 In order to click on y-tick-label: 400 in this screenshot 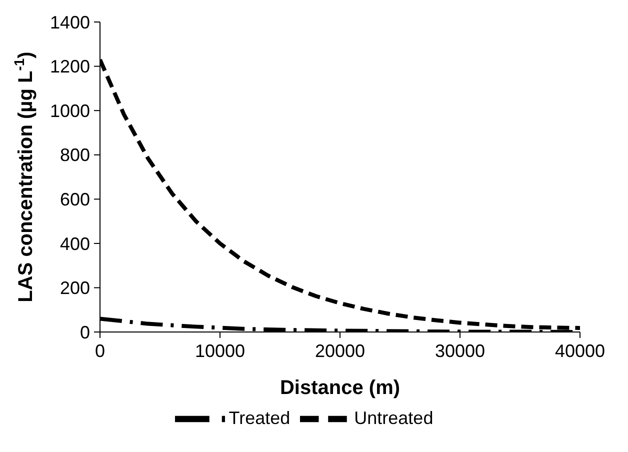, I will do `click(75, 244)`.